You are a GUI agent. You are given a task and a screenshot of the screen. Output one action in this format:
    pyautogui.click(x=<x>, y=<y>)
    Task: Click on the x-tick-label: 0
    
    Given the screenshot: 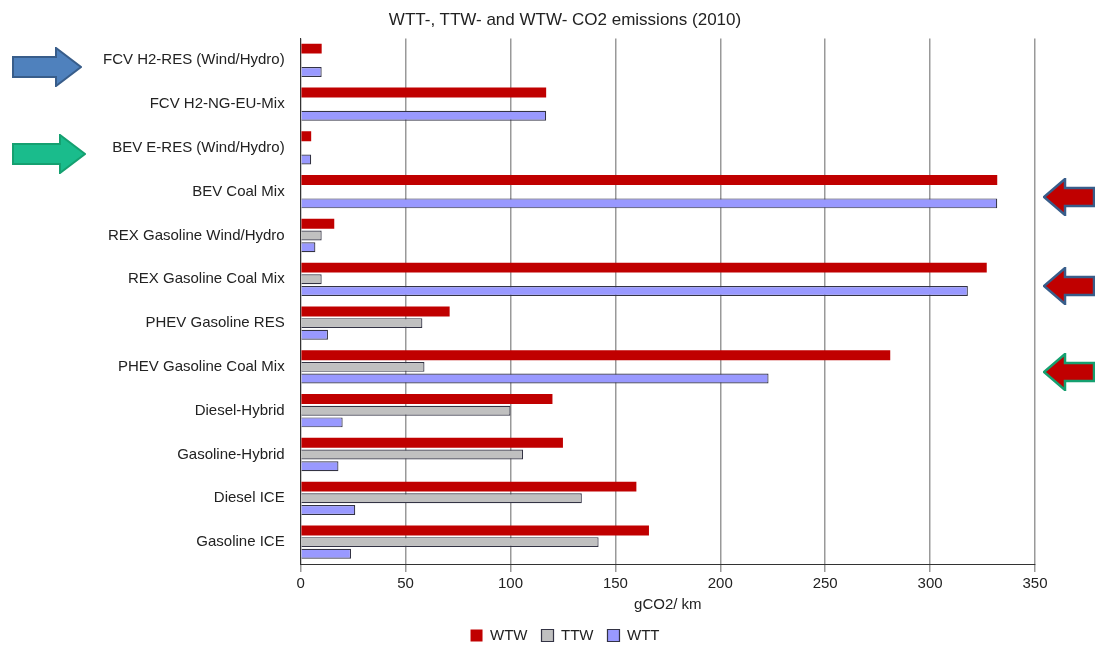 What is the action you would take?
    pyautogui.click(x=300, y=583)
    